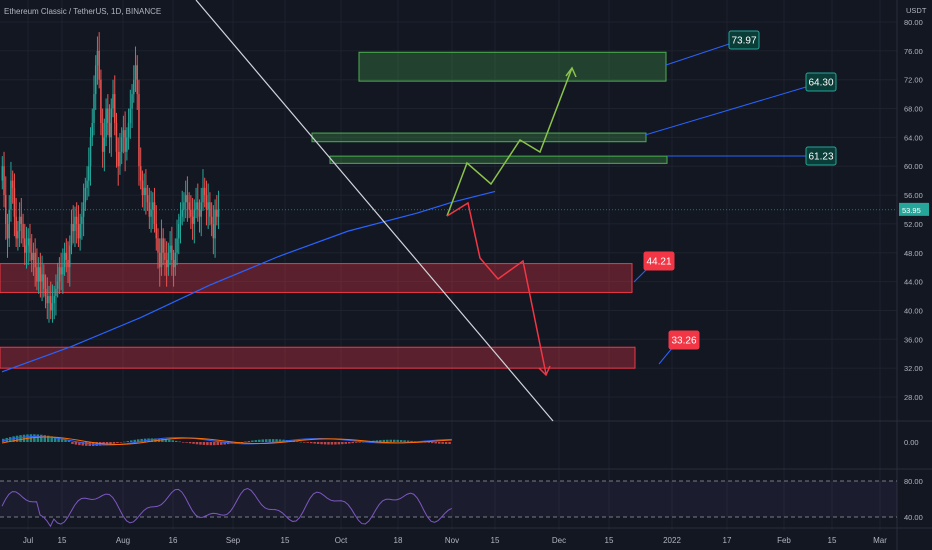 The height and width of the screenshot is (550, 932). Describe the element at coordinates (913, 224) in the screenshot. I see `price-tick-label-7: 52.00` at that location.